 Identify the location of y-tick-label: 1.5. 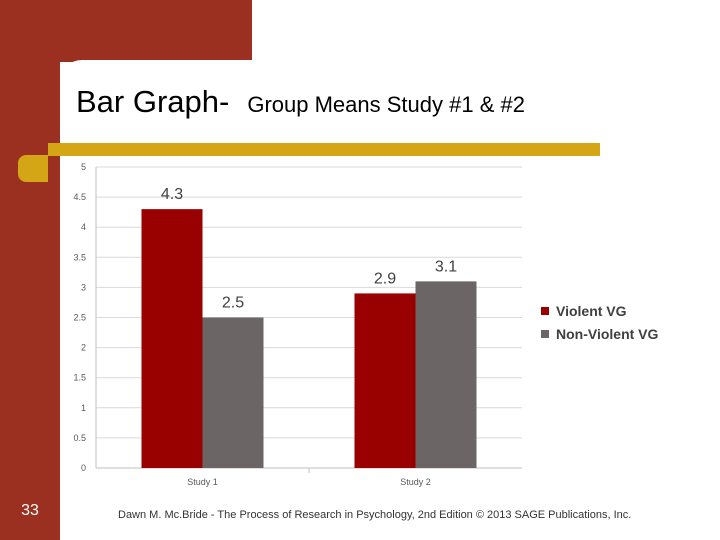
(79, 378).